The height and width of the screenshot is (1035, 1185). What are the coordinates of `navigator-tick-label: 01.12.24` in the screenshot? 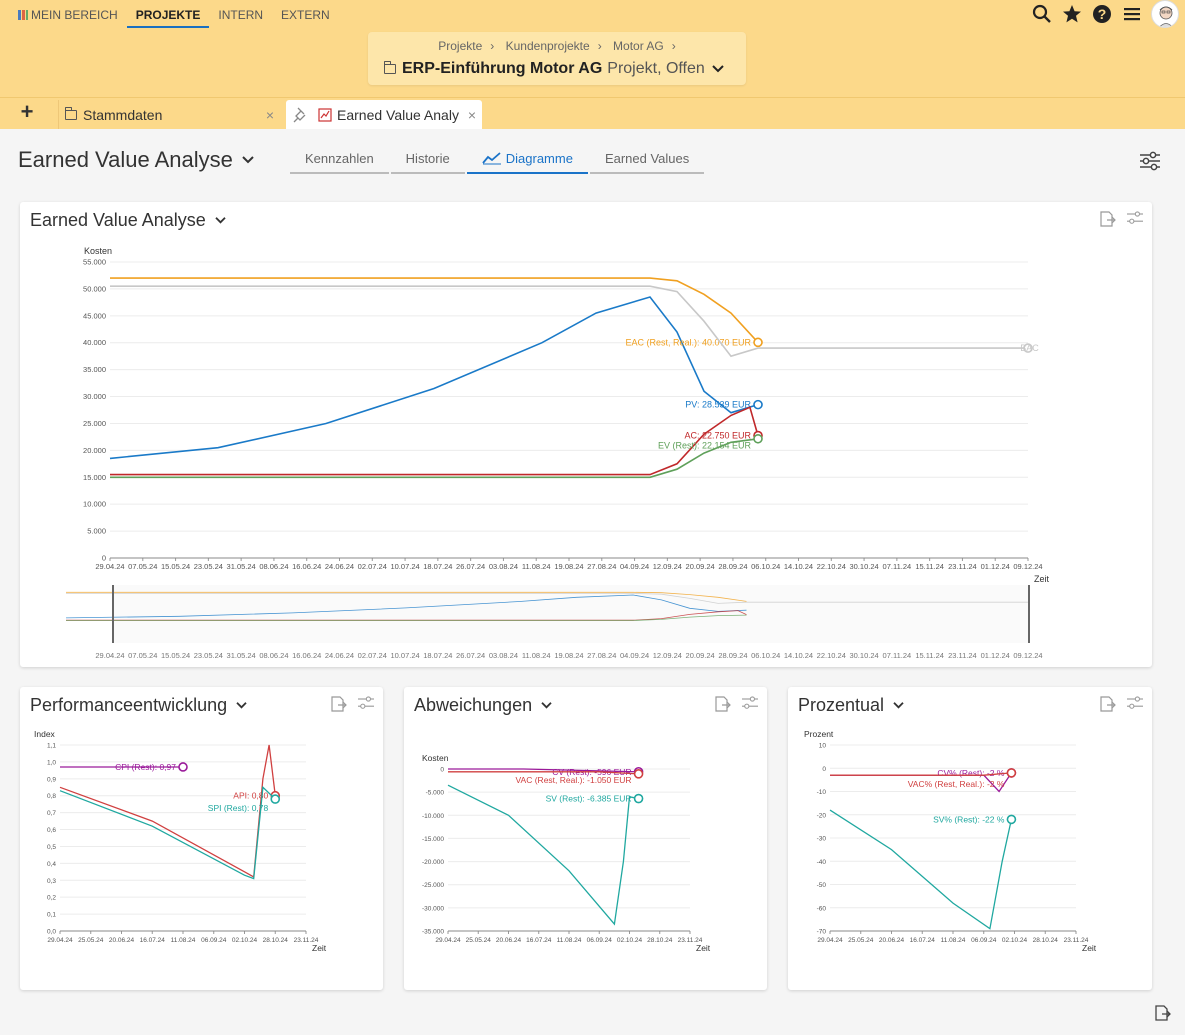 It's located at (995, 655).